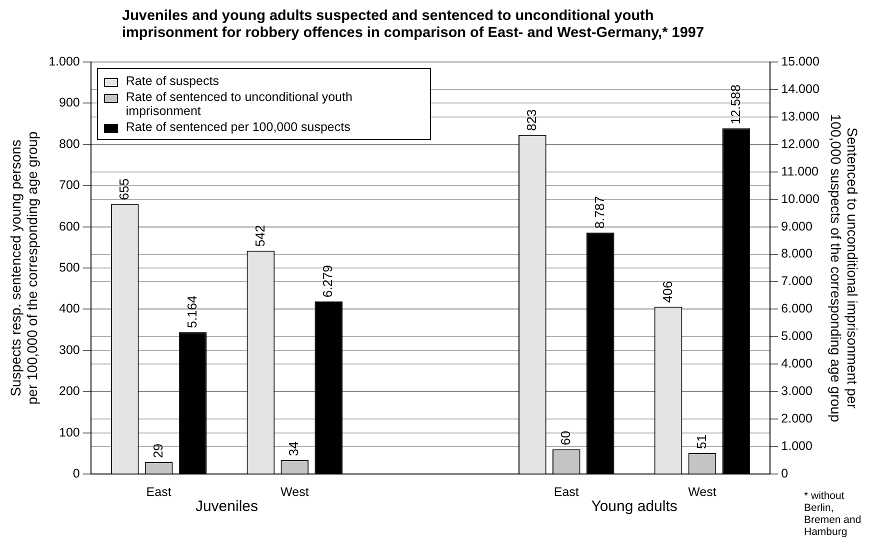 This screenshot has height=539, width=872. What do you see at coordinates (69, 391) in the screenshot?
I see `y-tick-label: 200` at bounding box center [69, 391].